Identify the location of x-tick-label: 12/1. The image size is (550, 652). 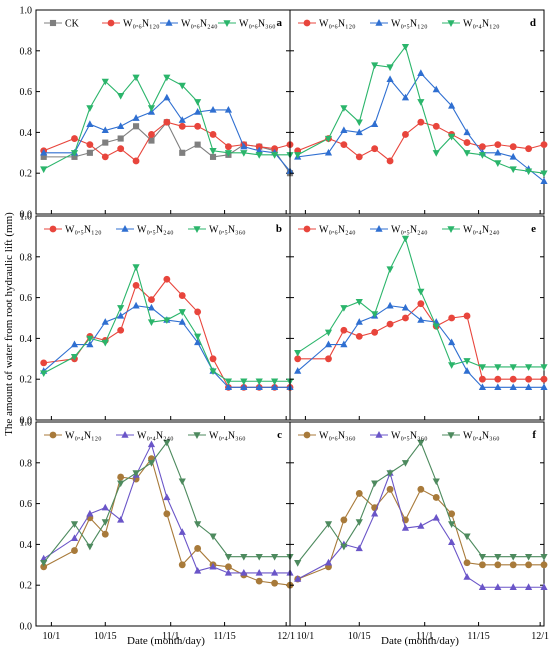
(540, 636).